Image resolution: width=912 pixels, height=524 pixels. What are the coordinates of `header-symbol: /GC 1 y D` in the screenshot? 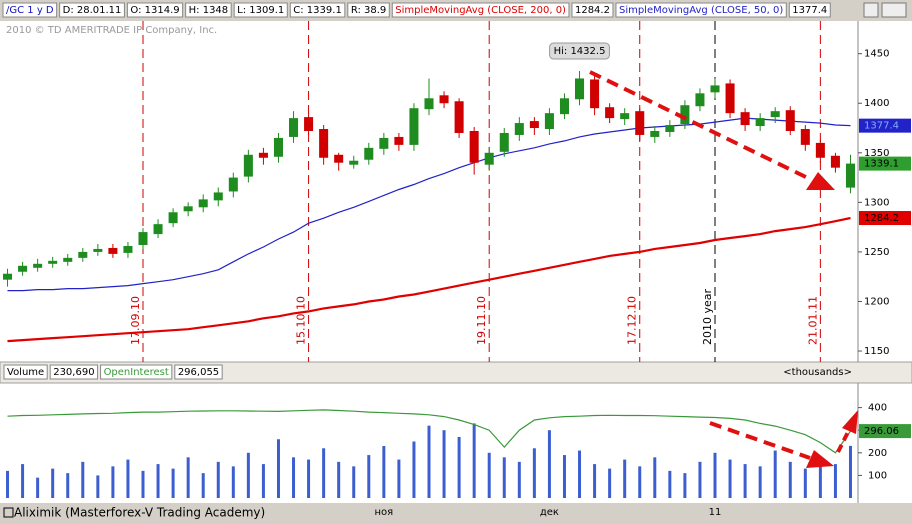 It's located at (30, 10).